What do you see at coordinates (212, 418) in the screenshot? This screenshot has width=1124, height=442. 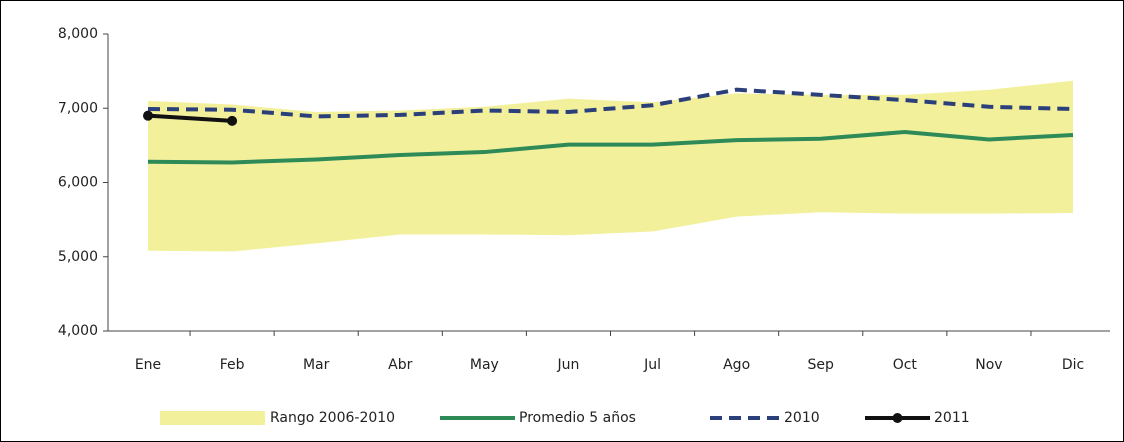 I see `legend-swatch` at bounding box center [212, 418].